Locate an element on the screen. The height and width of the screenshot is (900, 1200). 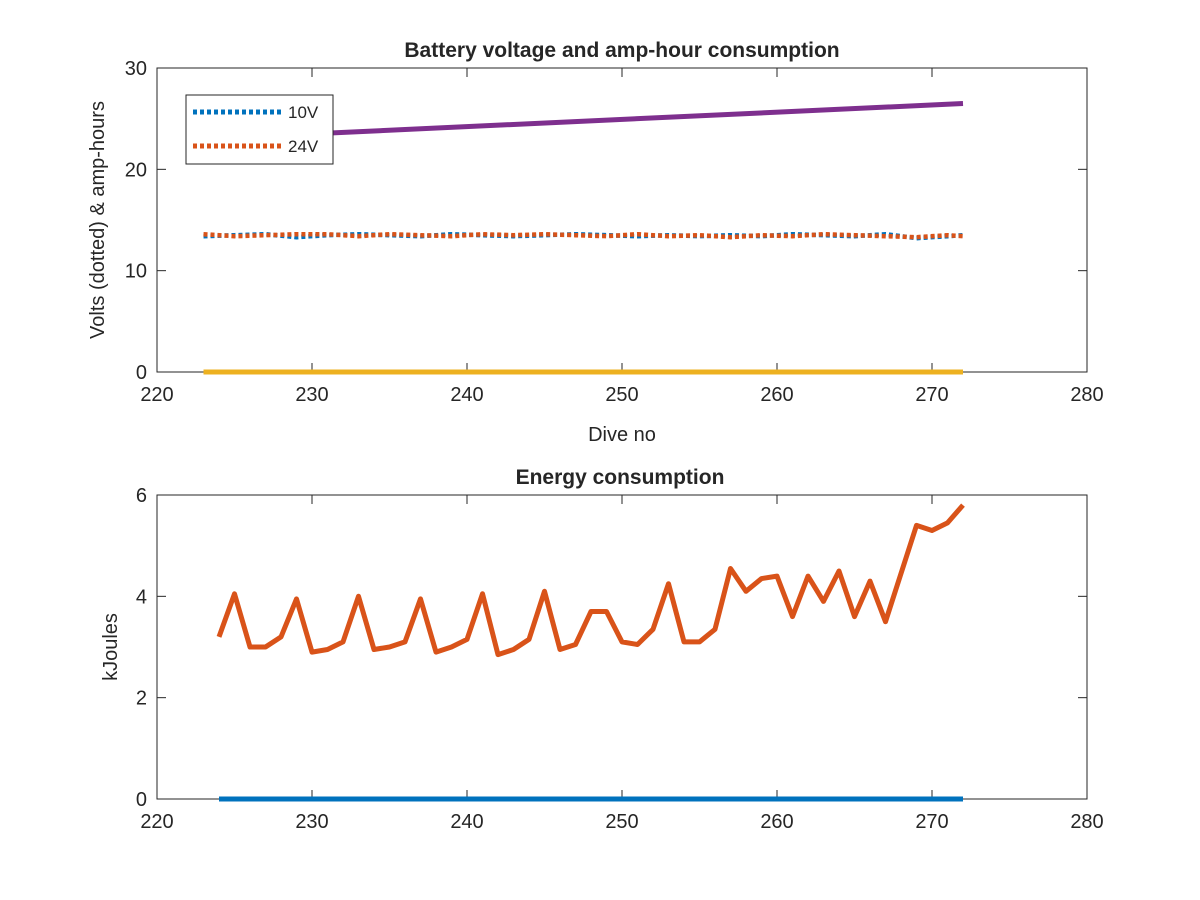
voltage-x-tick-label: 220 is located at coordinates (156, 395).